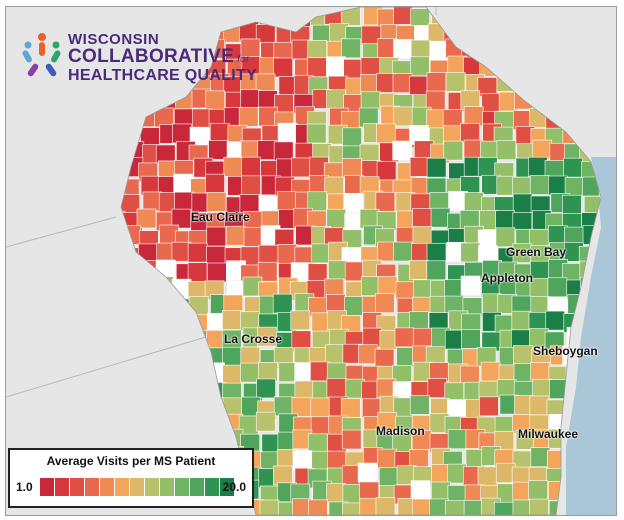 Image resolution: width=624 pixels, height=520 pixels. What do you see at coordinates (548, 434) in the screenshot?
I see `city-label-milwaukee: Milwaukee` at bounding box center [548, 434].